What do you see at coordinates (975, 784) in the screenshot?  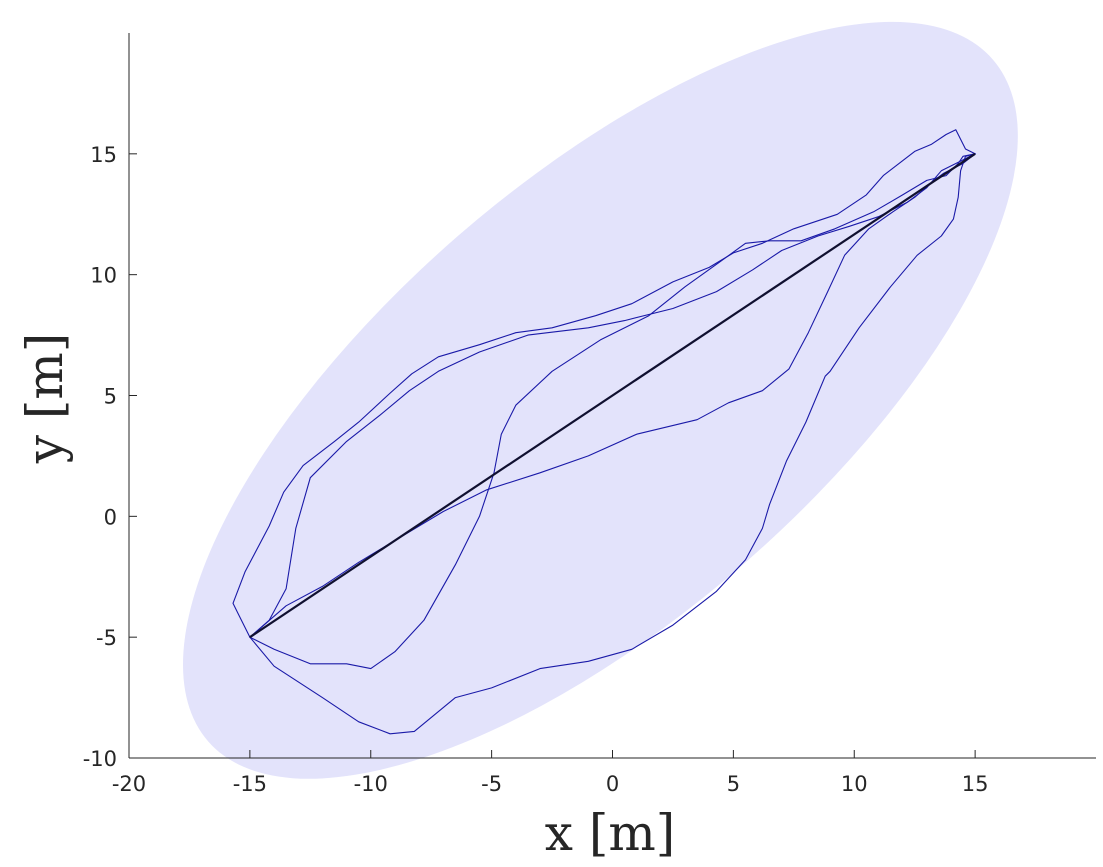 I see `x-tick-label-7: 15` at bounding box center [975, 784].